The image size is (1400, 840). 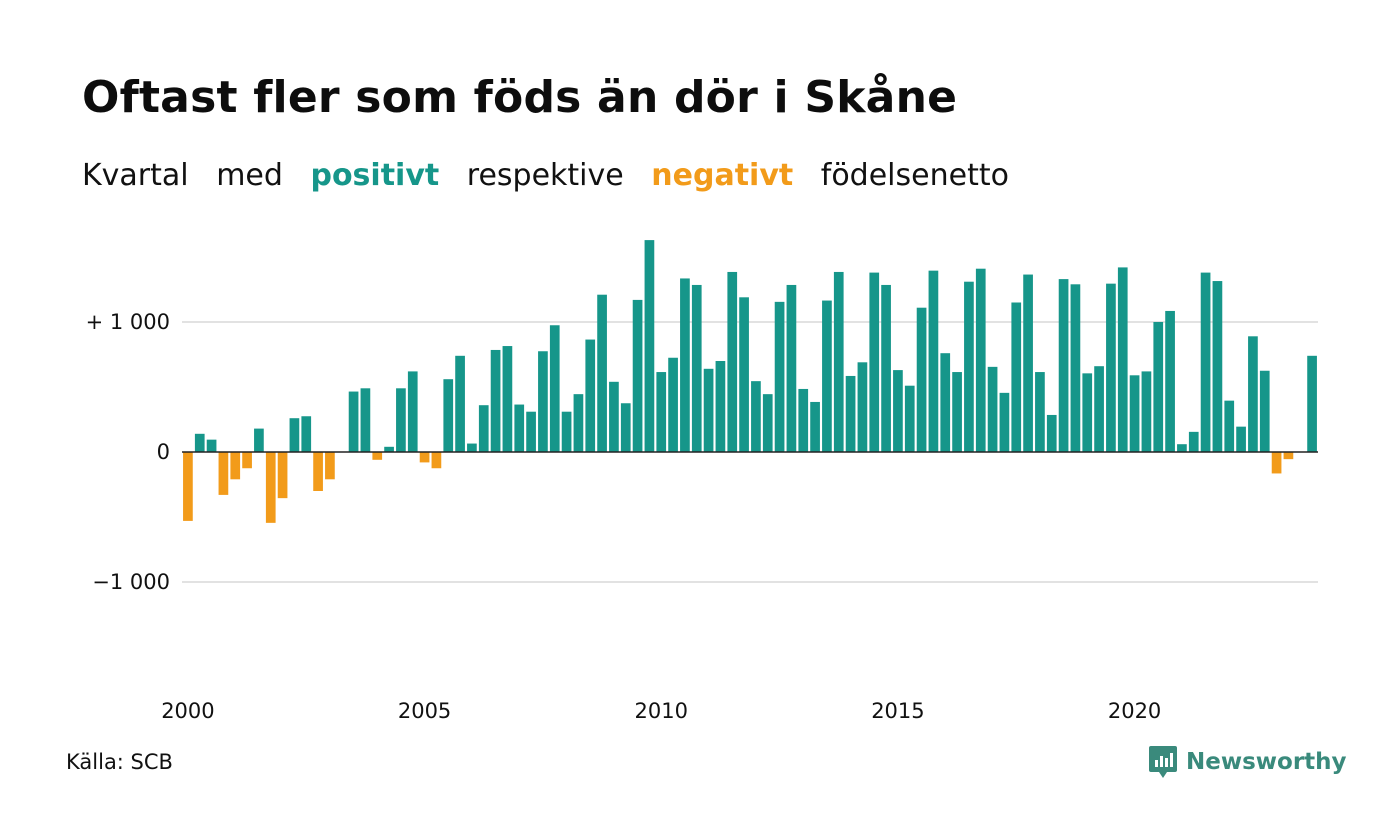 I want to click on bar-2020K3, so click(x=1158, y=387).